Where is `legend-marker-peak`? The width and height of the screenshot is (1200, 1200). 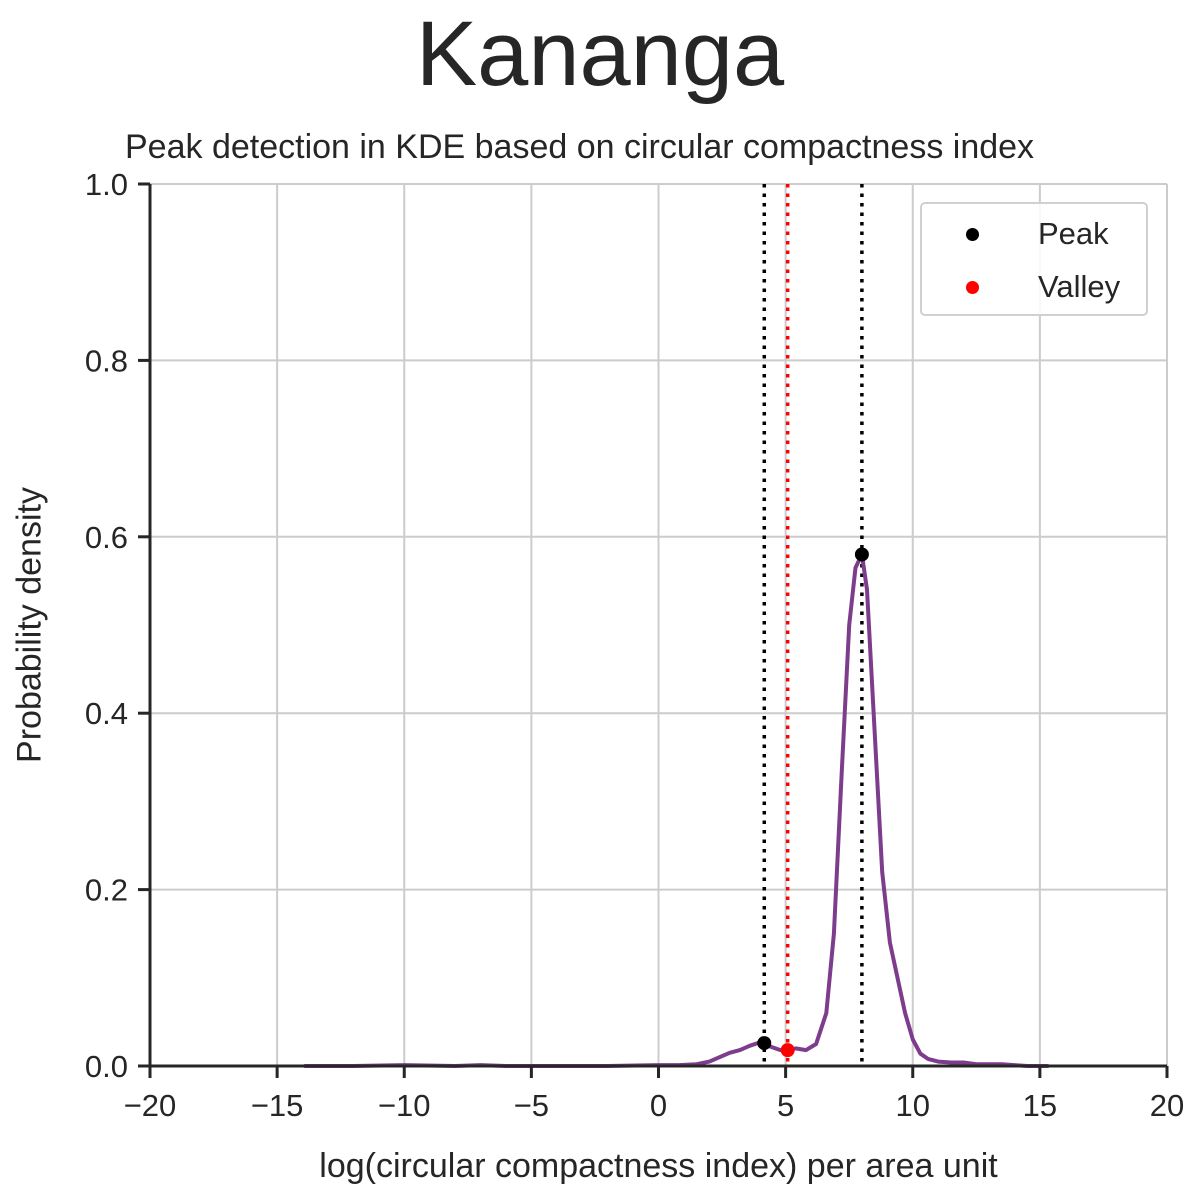 legend-marker-peak is located at coordinates (972, 234).